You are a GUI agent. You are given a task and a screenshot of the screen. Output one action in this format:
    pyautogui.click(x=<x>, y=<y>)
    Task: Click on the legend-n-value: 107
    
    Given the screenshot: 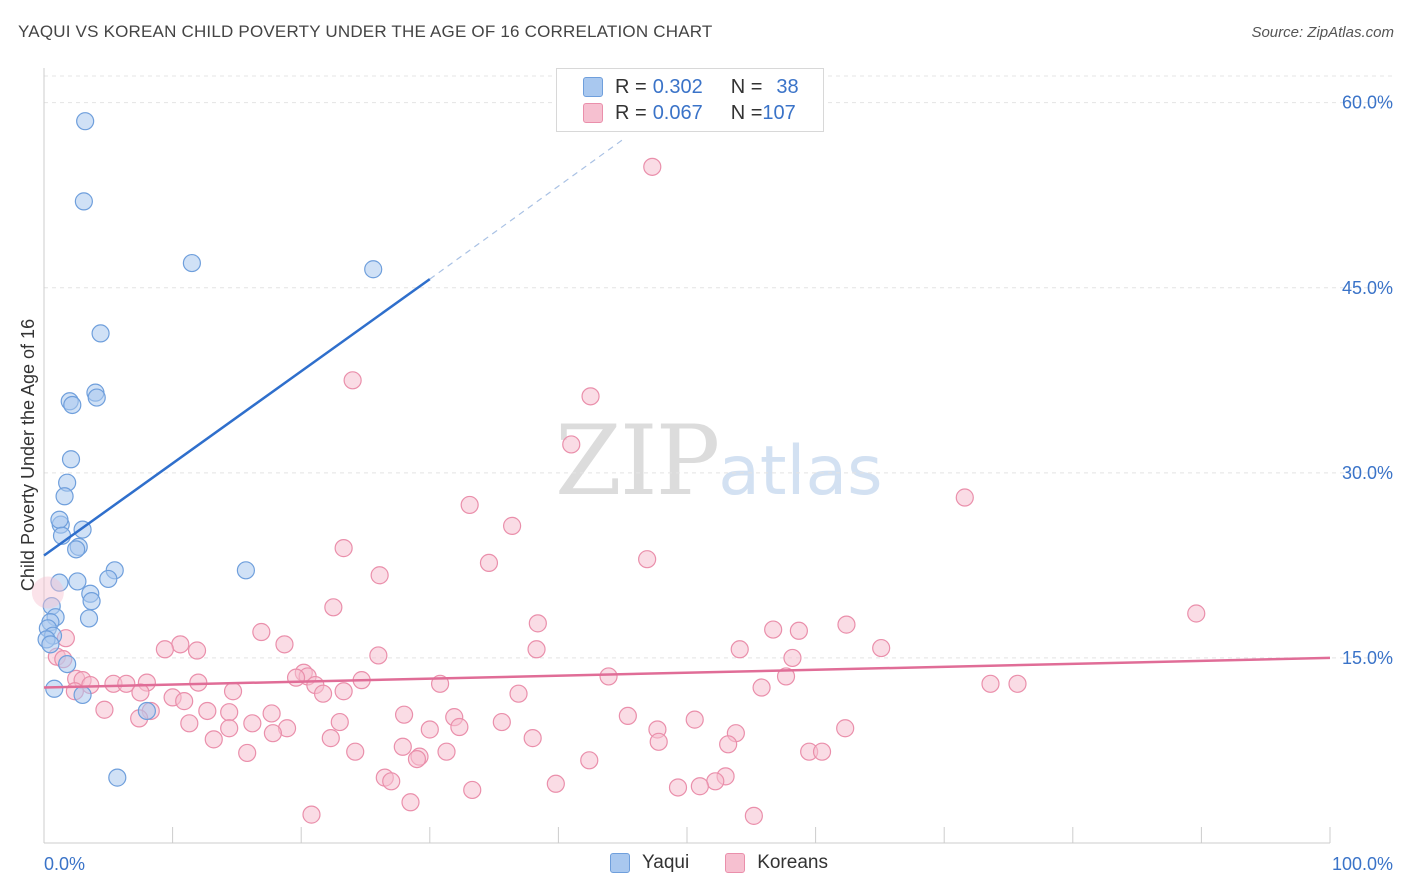 What is the action you would take?
    pyautogui.click(x=779, y=112)
    